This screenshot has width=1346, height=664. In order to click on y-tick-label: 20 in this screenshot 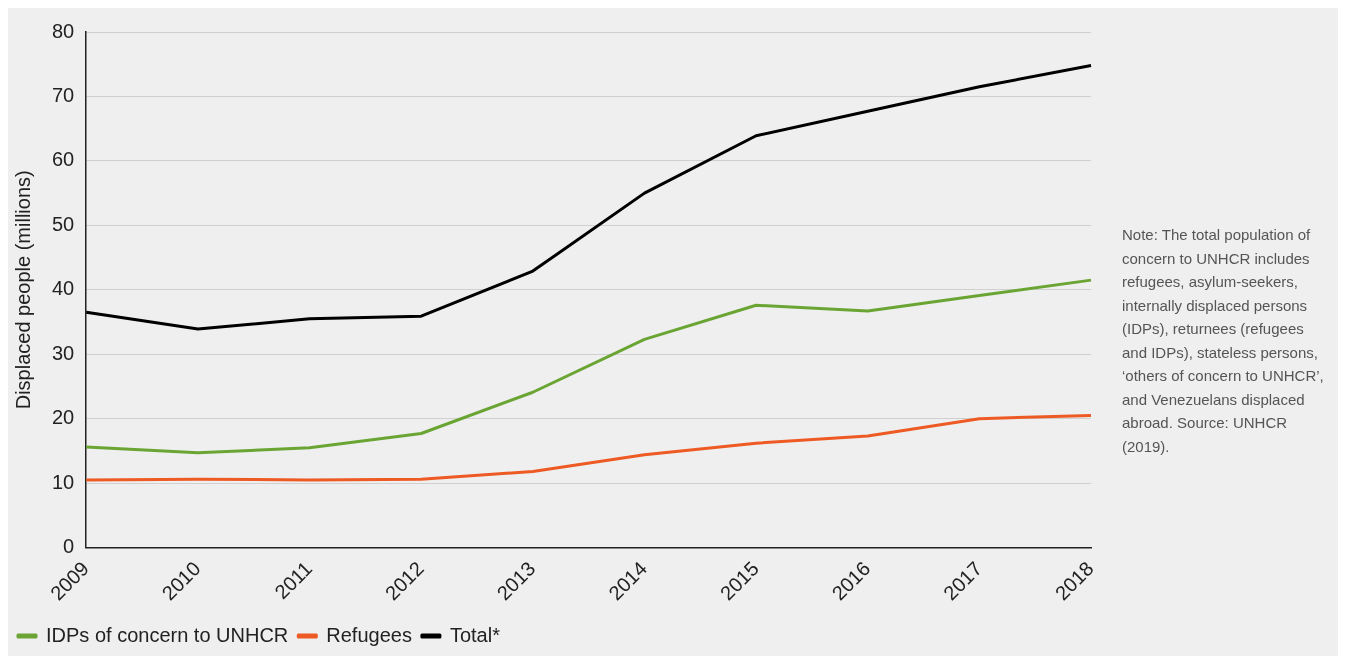, I will do `click(63, 417)`.